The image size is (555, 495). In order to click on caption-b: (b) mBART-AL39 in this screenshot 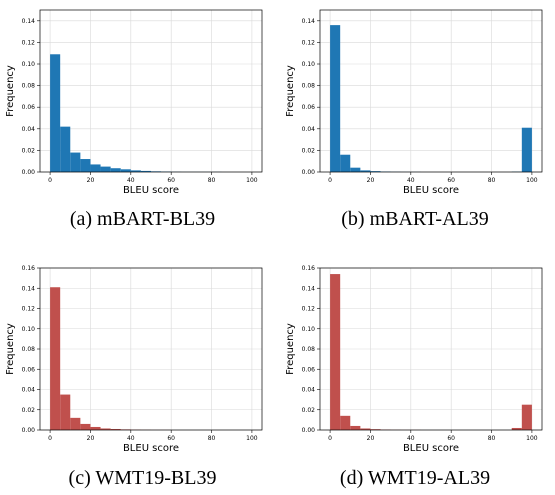, I will do `click(415, 219)`.